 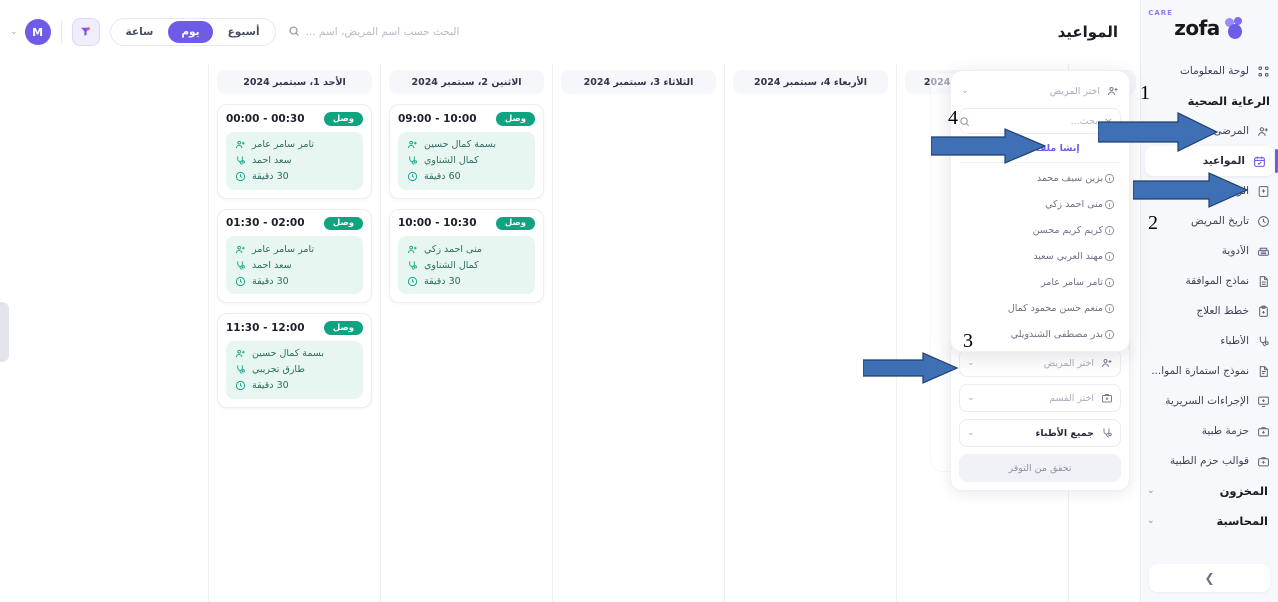 I want to click on tab-week: أسبوع, so click(x=243, y=32).